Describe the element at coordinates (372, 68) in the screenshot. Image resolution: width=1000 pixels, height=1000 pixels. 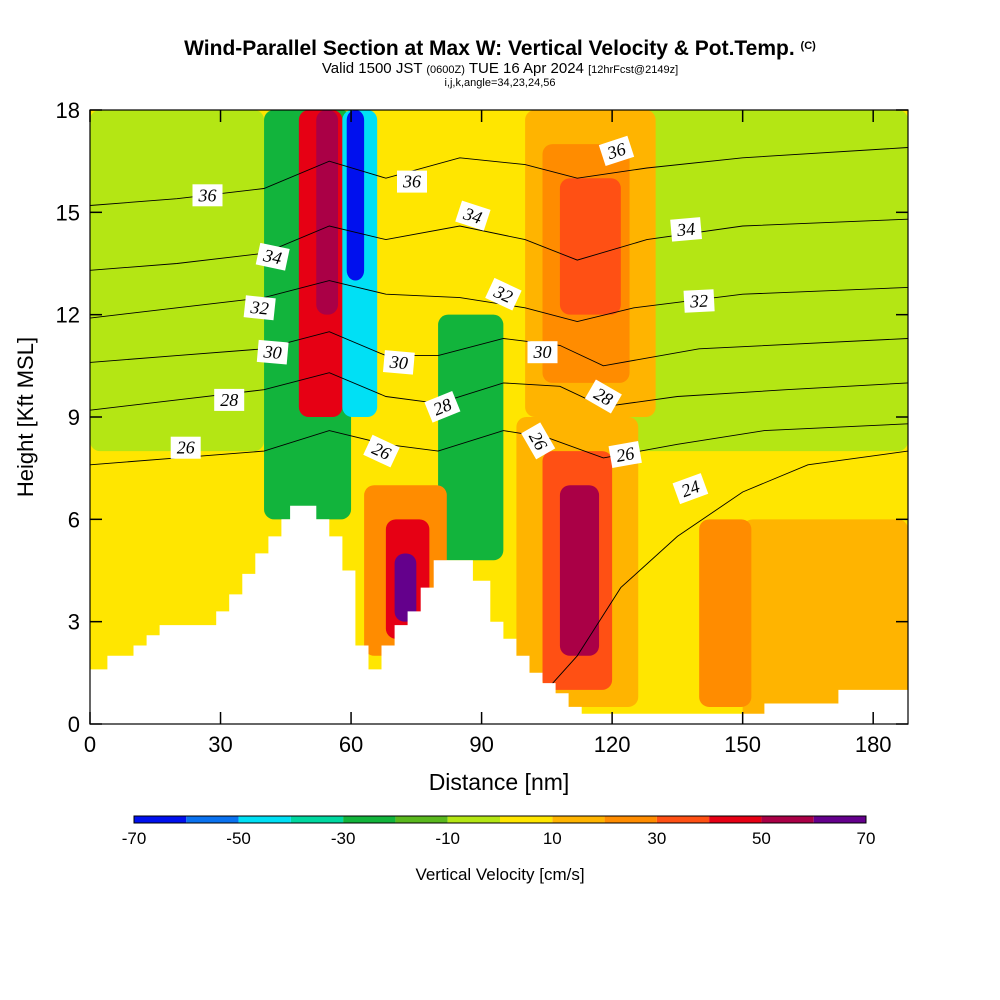
I see `valid-time-text: Valid 1500 JST` at that location.